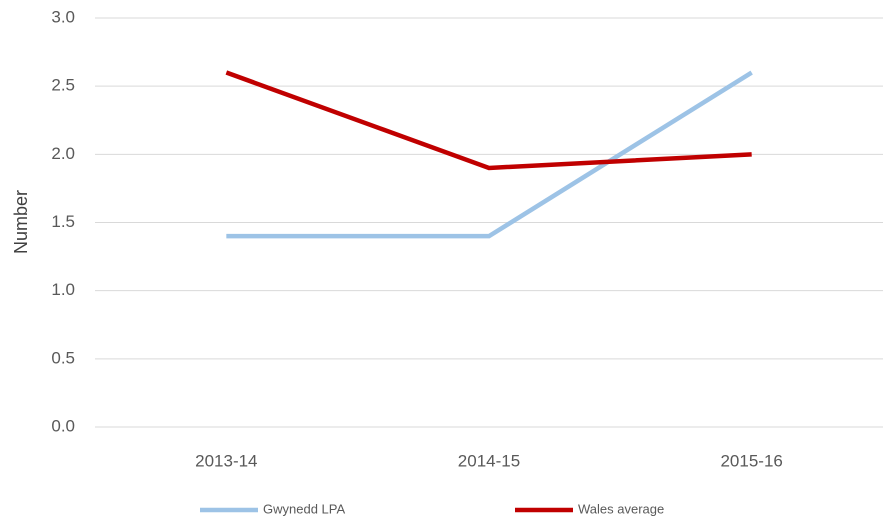 The height and width of the screenshot is (522, 885). What do you see at coordinates (63, 221) in the screenshot?
I see `y-tick-label: 1.5` at bounding box center [63, 221].